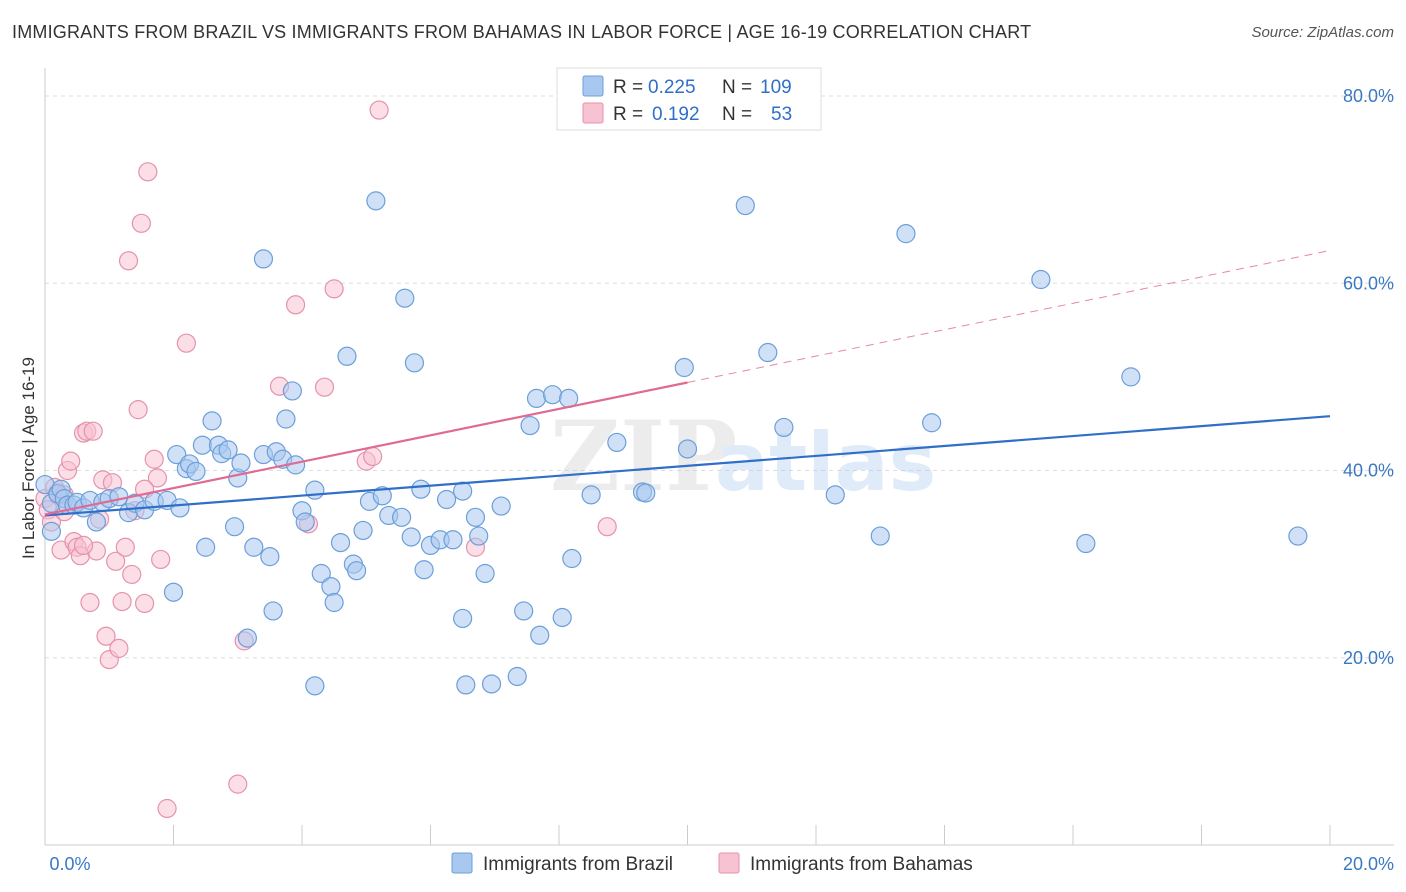 The height and width of the screenshot is (892, 1406). What do you see at coordinates (743, 456) in the screenshot?
I see `watermark: ZIP atlas` at bounding box center [743, 456].